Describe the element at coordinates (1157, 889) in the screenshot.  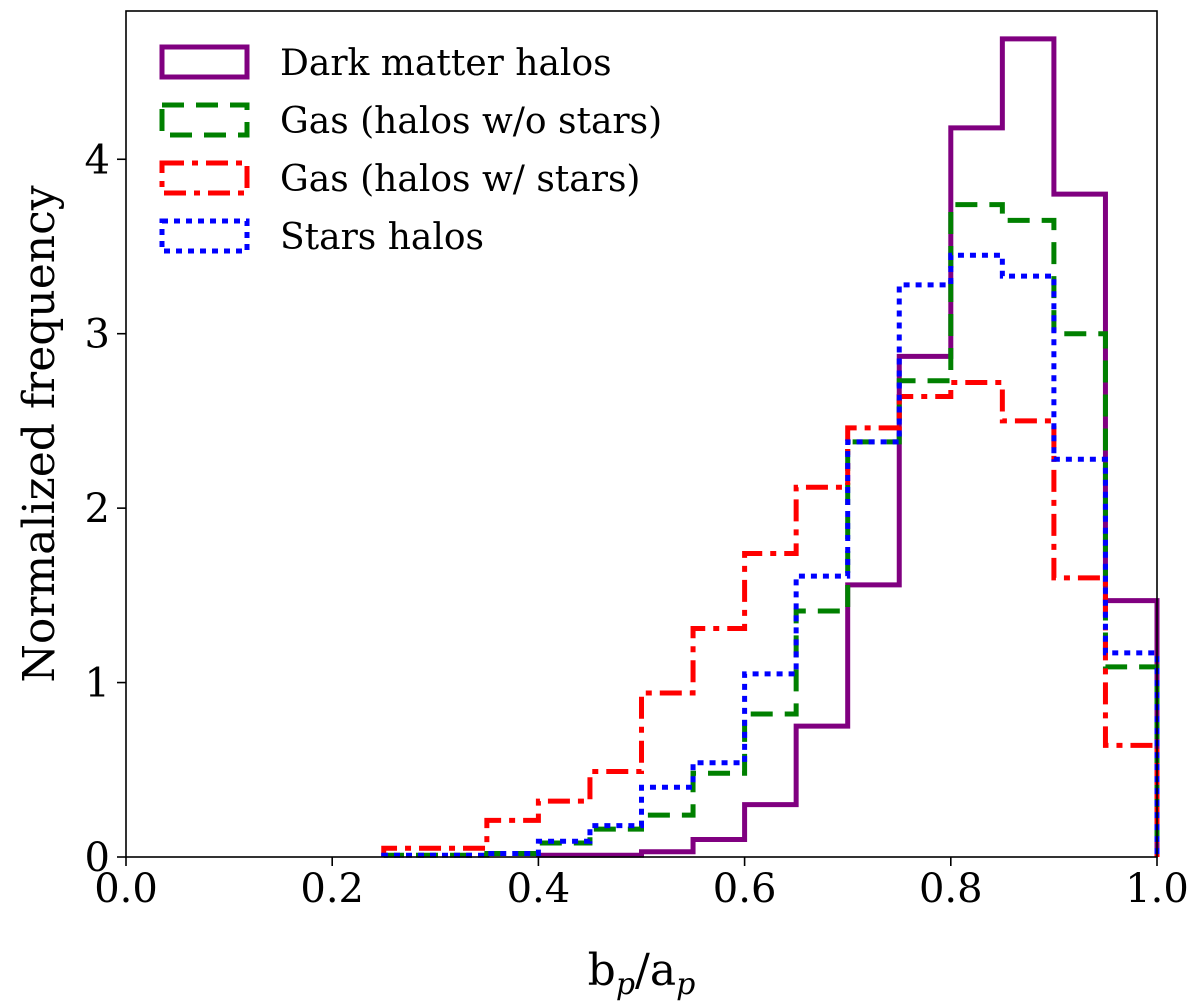
I see `x-tick-label: 1.0` at that location.